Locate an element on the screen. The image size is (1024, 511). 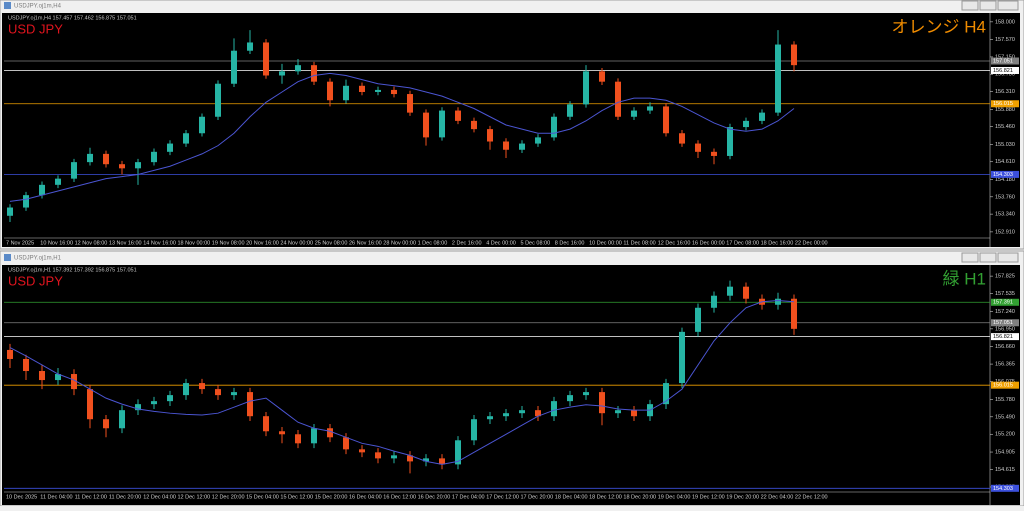
x-tick-label: 18 Dec 12:00 is located at coordinates (605, 497).